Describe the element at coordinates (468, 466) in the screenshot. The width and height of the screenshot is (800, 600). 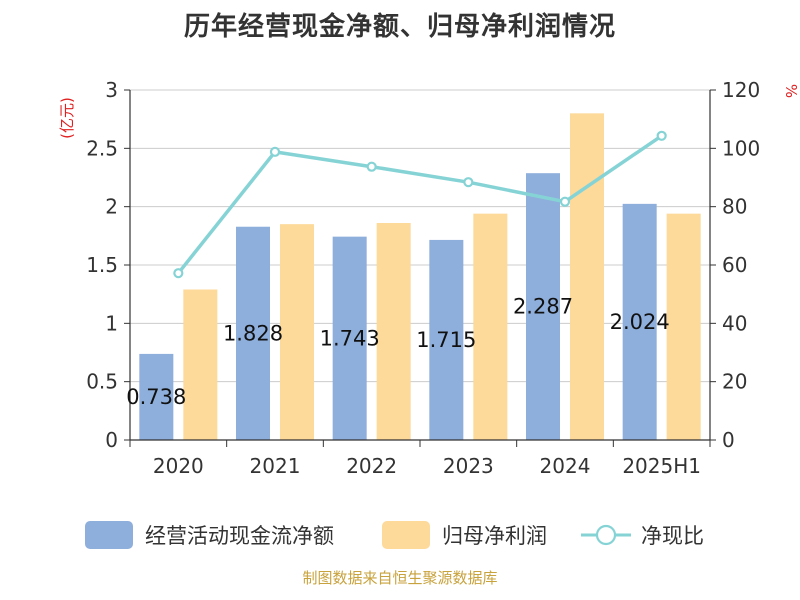
I see `x-tick-label-2023: 2023` at that location.